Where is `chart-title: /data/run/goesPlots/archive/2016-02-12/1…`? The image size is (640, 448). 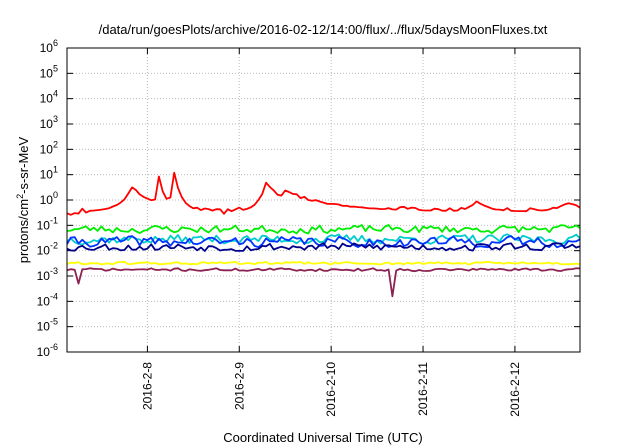 chart-title: /data/run/goesPlots/archive/2016-02-12/1… is located at coordinates (323, 29).